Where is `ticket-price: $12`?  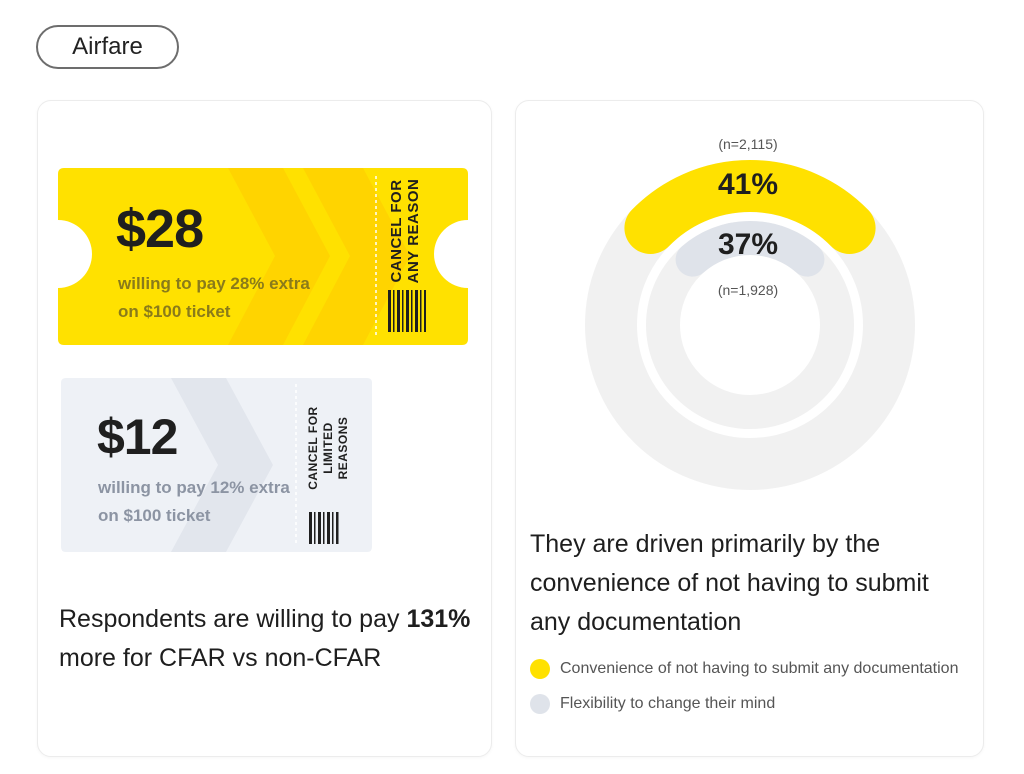
ticket-price: $12 is located at coordinates (137, 437).